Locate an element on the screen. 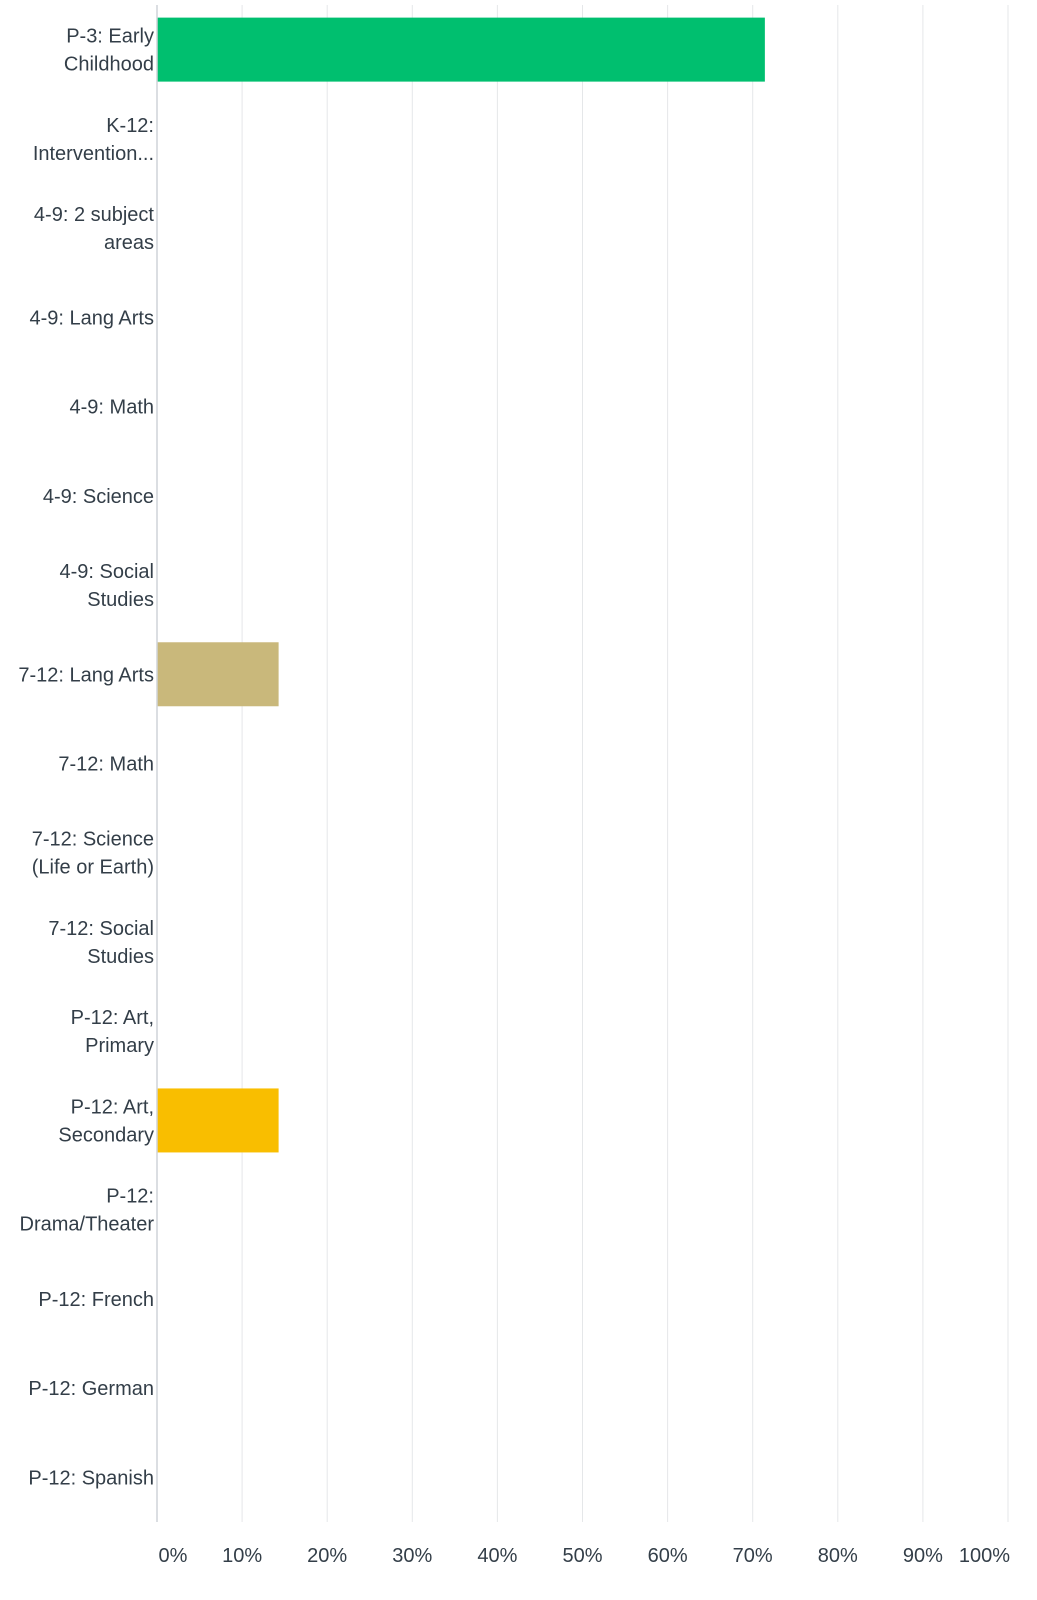 The image size is (1037, 1600). x-tick-label: 50% is located at coordinates (582, 1556).